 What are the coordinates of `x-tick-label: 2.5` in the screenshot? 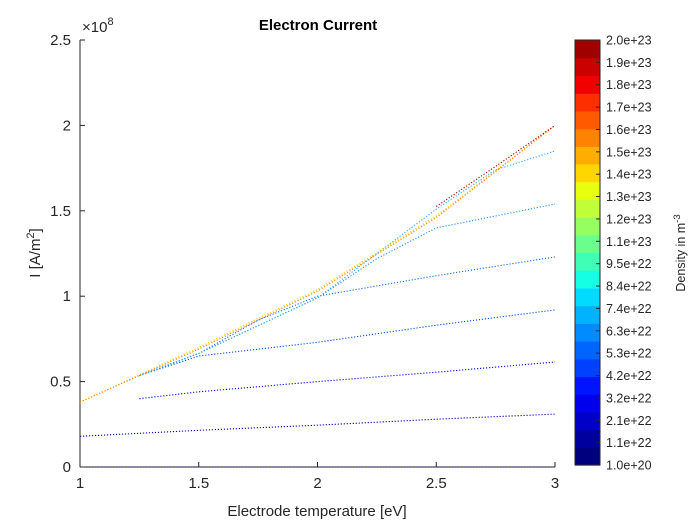 It's located at (436, 483).